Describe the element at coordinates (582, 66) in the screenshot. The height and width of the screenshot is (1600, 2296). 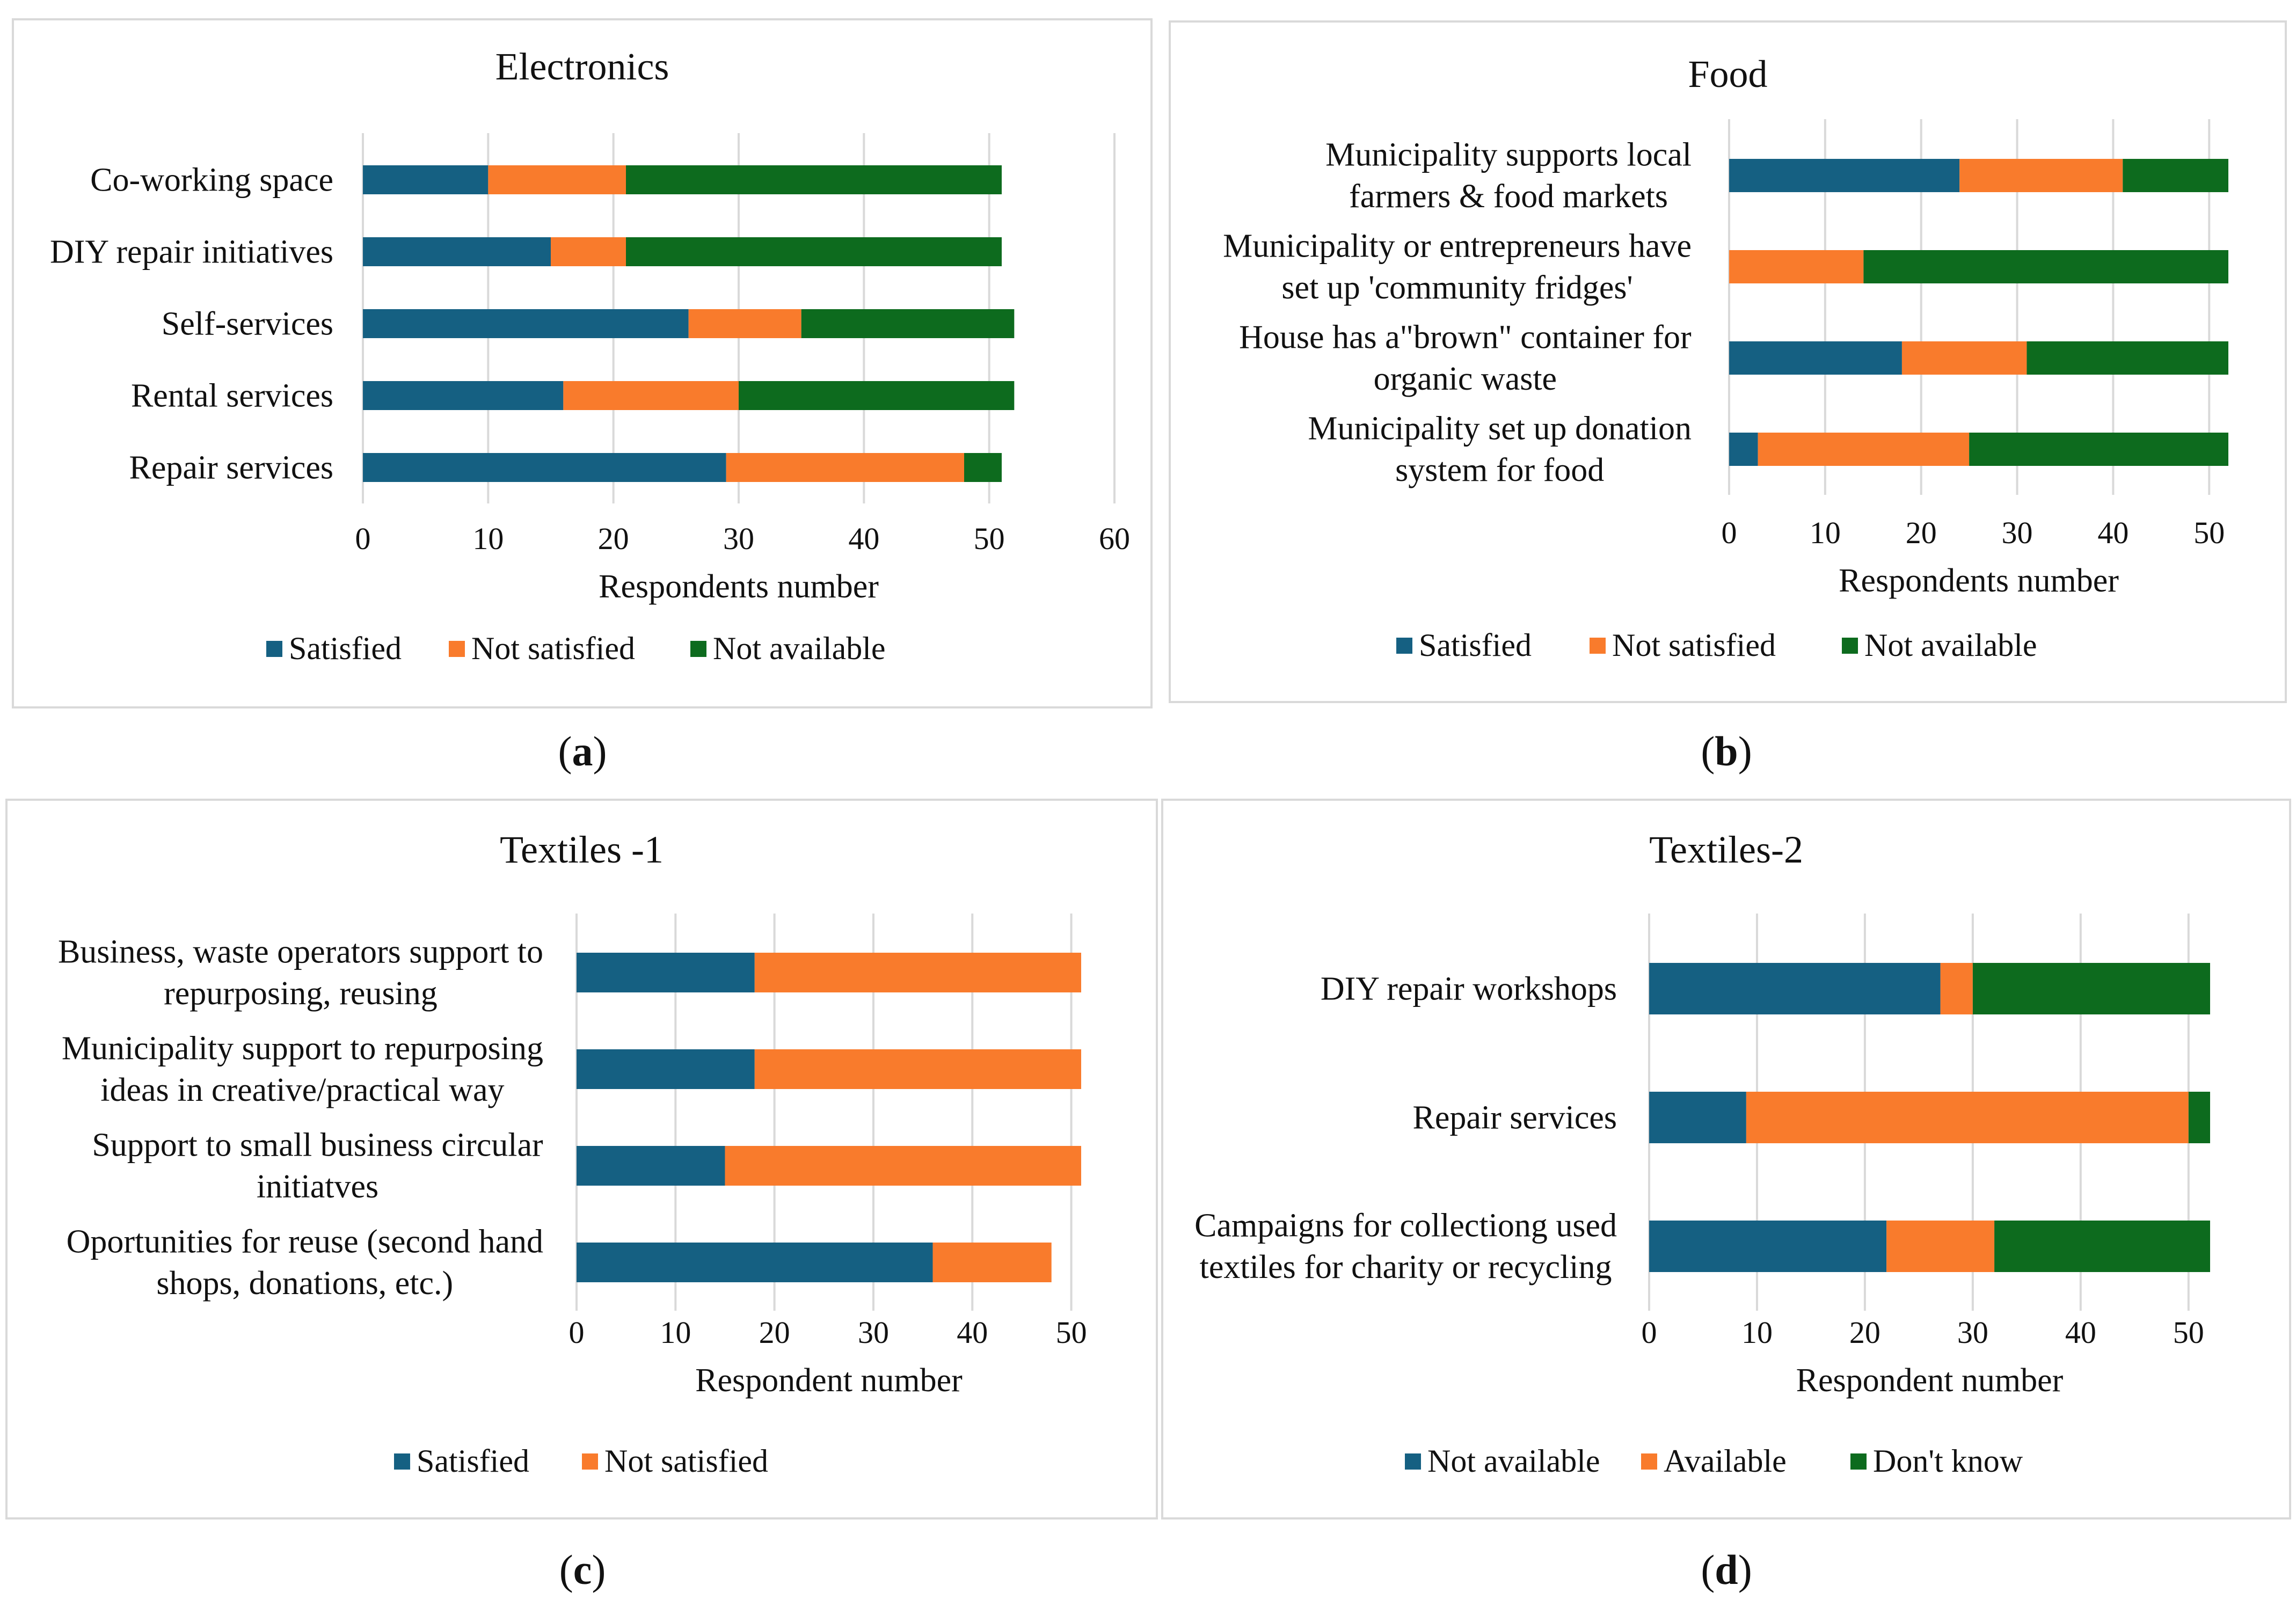
I see `chart-title: Electronics` at that location.